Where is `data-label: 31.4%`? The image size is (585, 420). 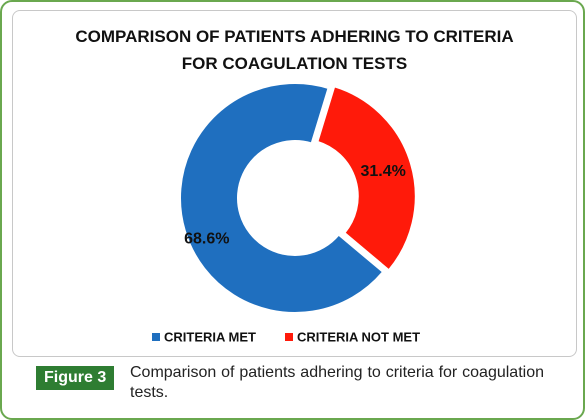
data-label: 31.4% is located at coordinates (383, 171).